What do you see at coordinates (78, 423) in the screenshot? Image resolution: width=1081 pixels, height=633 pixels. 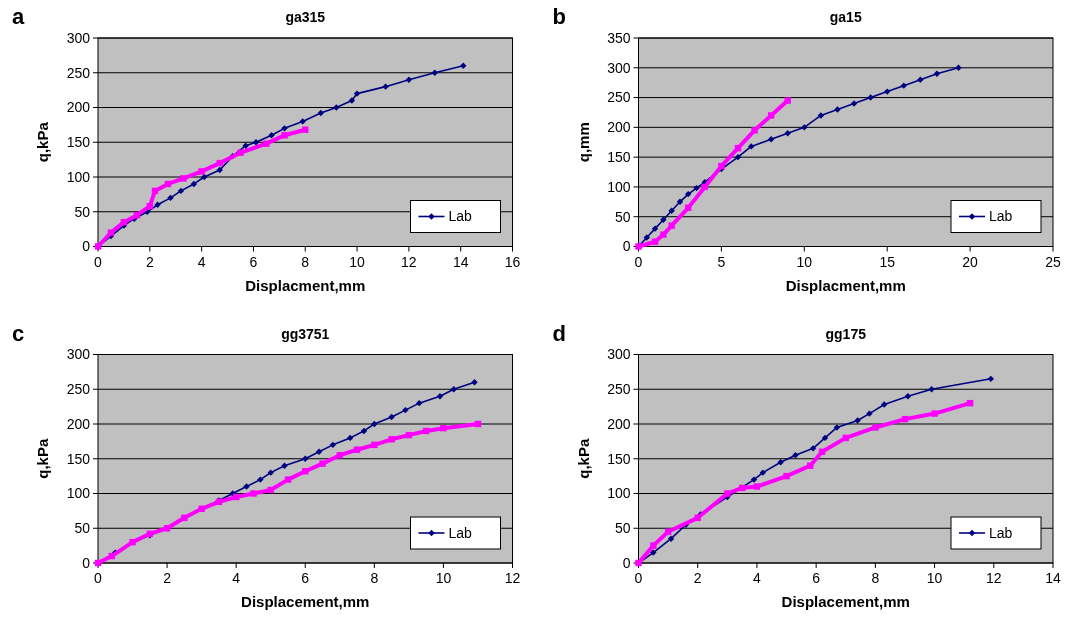 I see `y-tick-label: 200` at bounding box center [78, 423].